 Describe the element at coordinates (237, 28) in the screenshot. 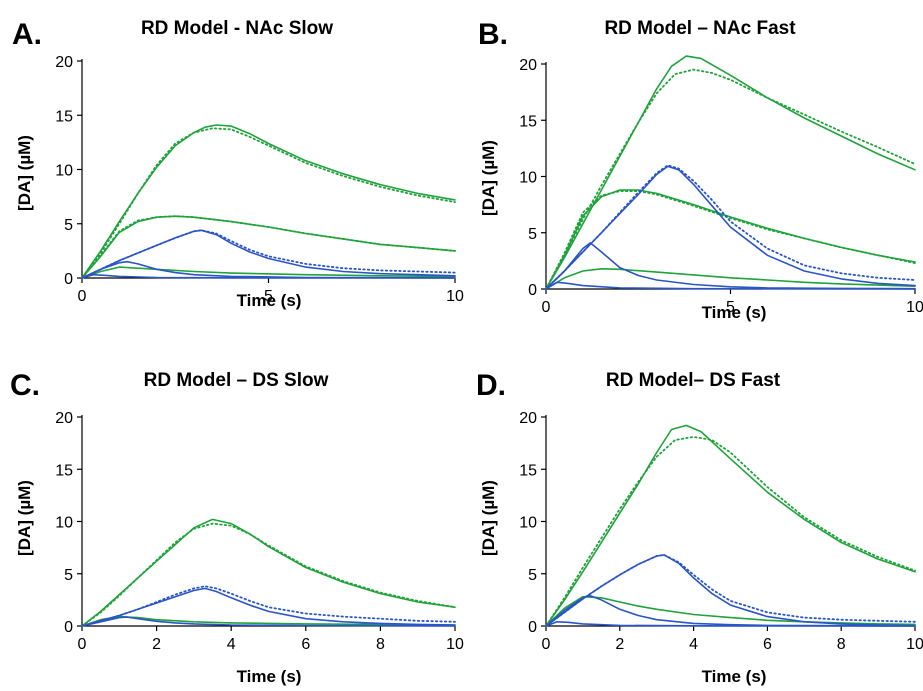

I see `panel-a-title: RD Model - NAc Slow` at that location.